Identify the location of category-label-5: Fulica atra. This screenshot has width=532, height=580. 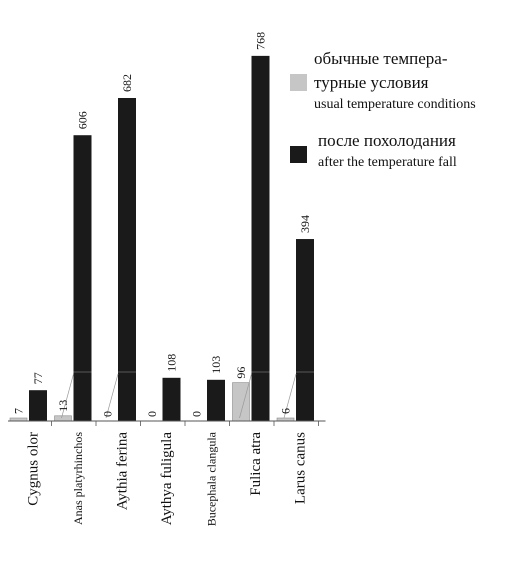
(256, 464).